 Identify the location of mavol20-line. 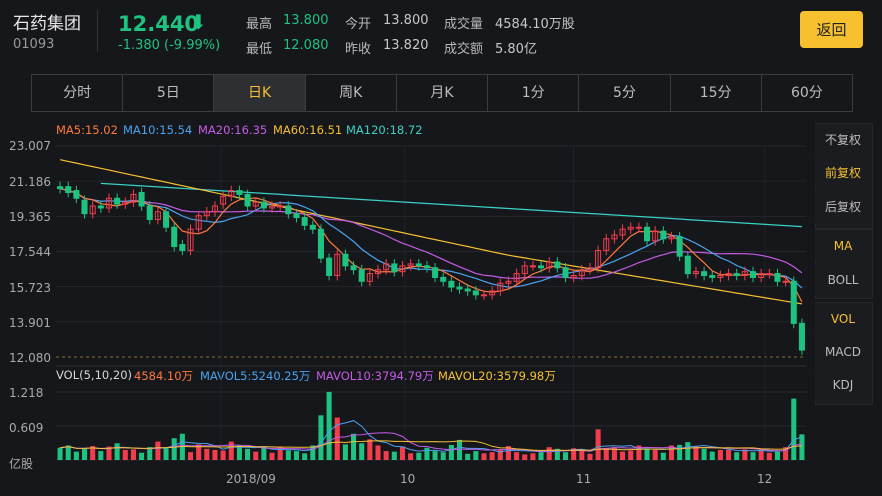
(431, 446).